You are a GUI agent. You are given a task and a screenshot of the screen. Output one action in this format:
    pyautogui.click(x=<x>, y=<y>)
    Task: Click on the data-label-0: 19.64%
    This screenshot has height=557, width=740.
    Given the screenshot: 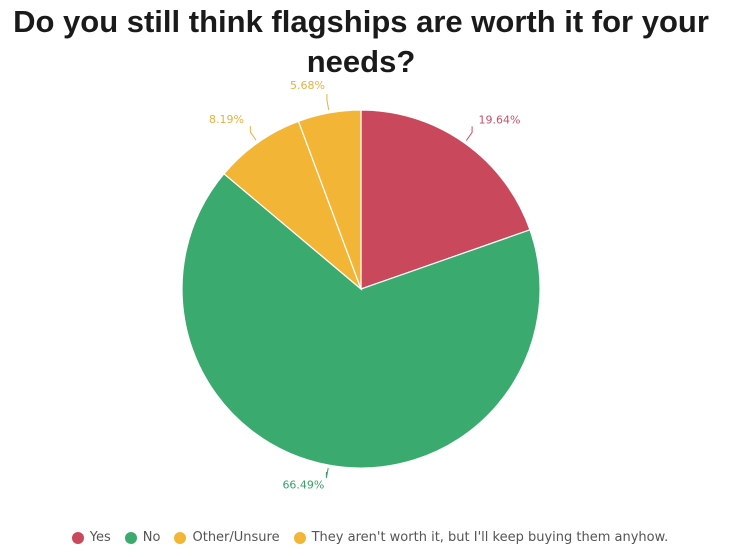 What is the action you would take?
    pyautogui.click(x=499, y=119)
    